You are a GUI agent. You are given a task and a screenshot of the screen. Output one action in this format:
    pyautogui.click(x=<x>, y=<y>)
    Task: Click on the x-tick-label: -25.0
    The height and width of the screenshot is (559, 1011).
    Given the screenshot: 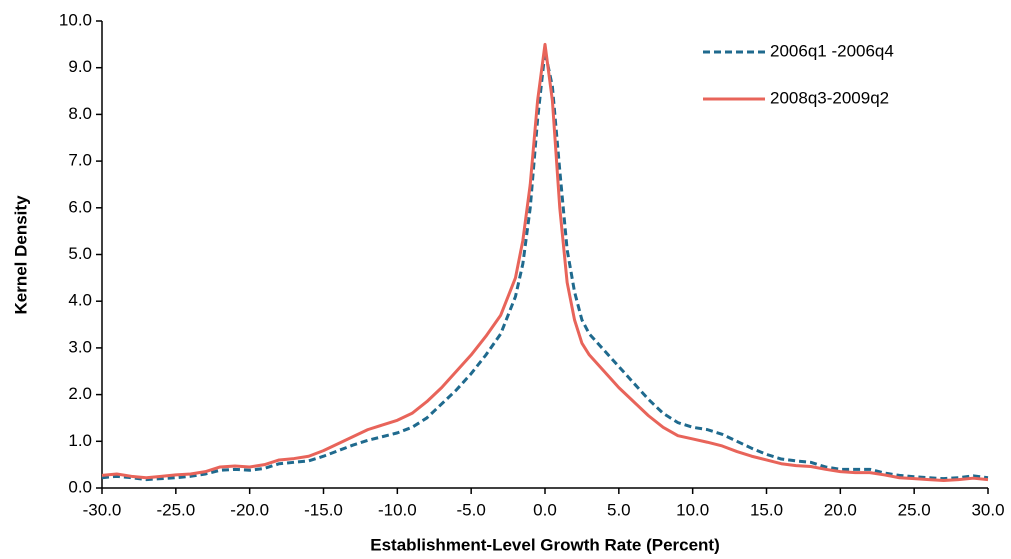 What is the action you would take?
    pyautogui.click(x=175, y=509)
    